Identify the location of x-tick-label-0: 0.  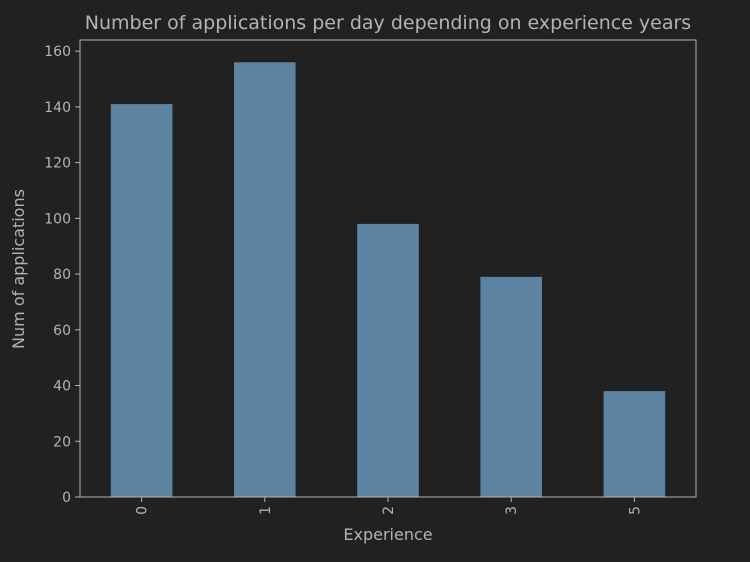
(143, 510).